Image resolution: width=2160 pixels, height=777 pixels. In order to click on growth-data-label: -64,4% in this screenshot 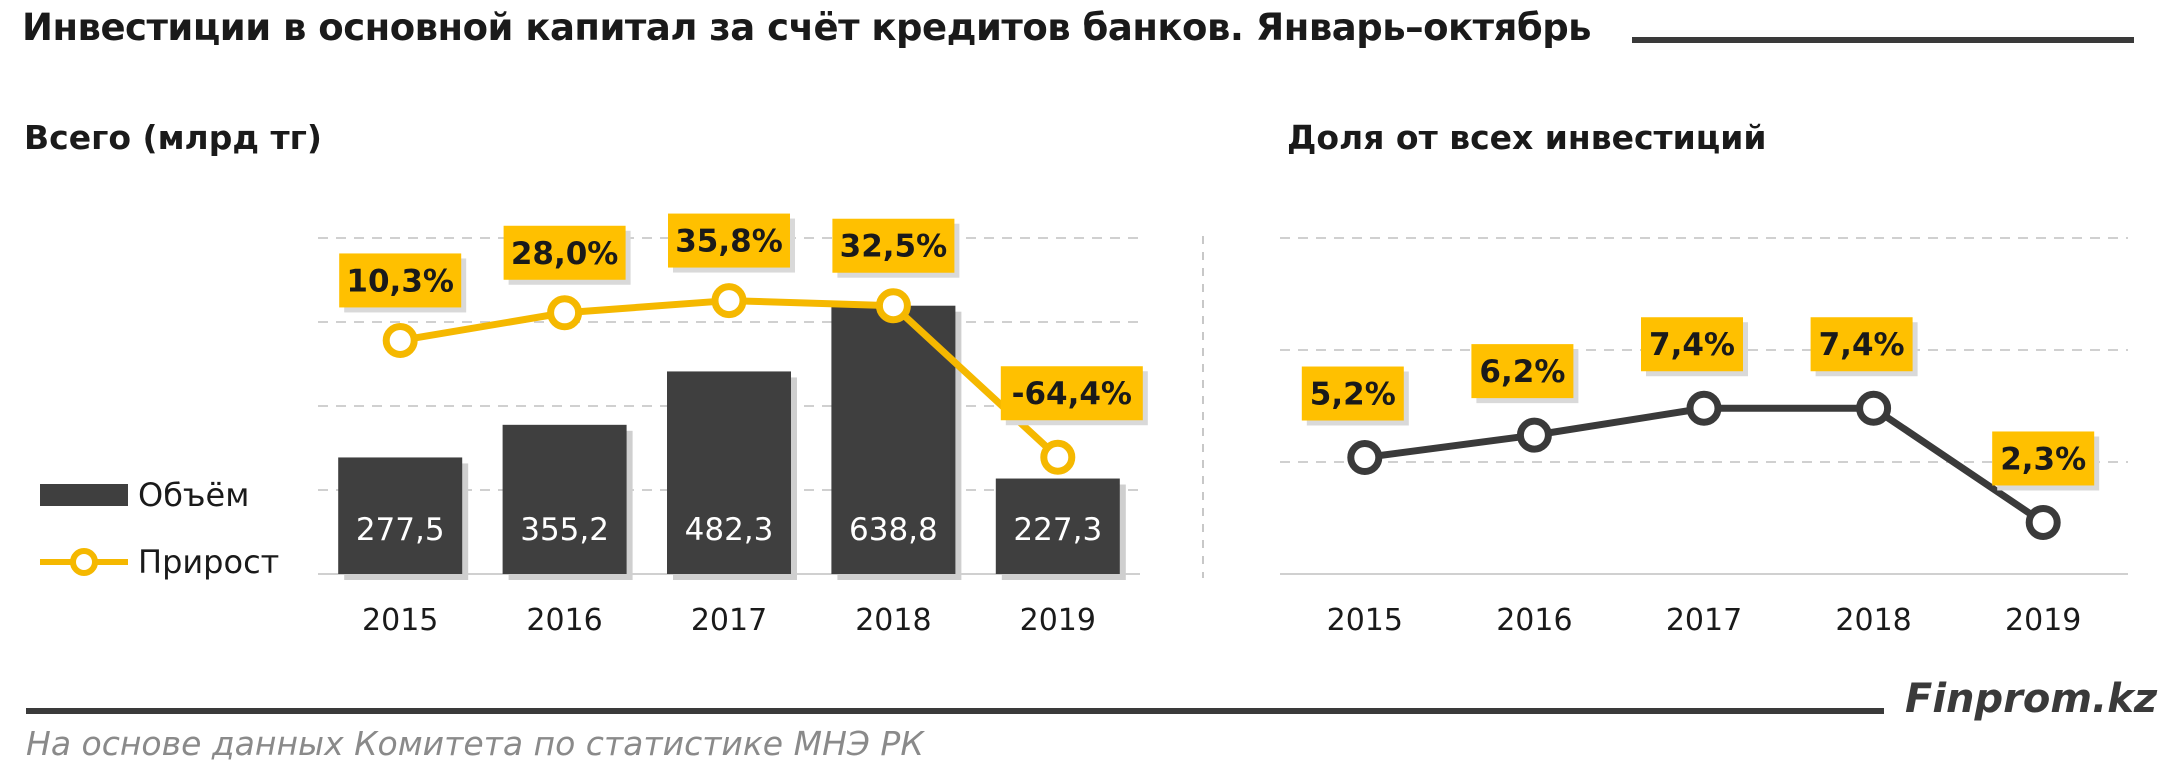, I will do `click(1072, 394)`.